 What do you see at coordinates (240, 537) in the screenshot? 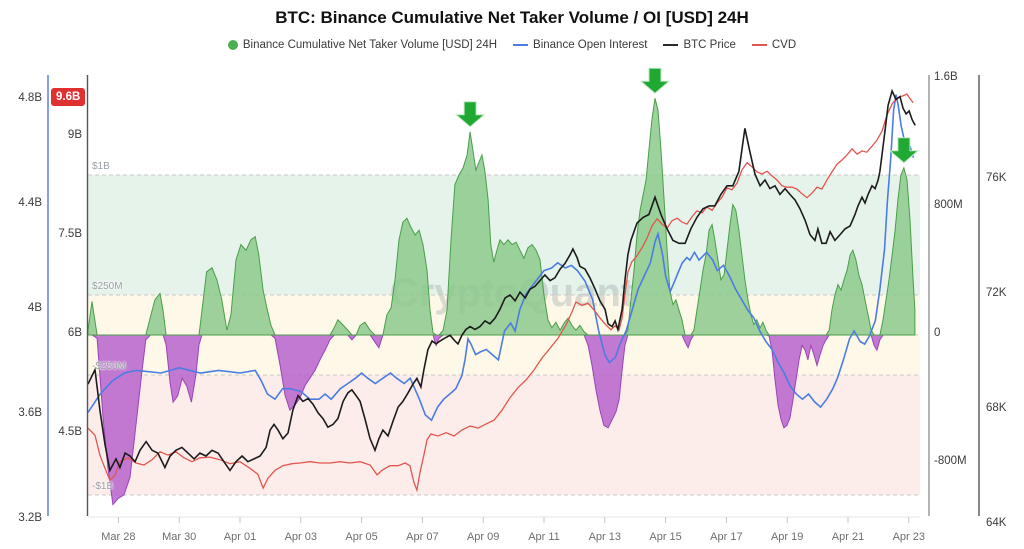
I see `x-tick-label: Apr 01` at bounding box center [240, 537].